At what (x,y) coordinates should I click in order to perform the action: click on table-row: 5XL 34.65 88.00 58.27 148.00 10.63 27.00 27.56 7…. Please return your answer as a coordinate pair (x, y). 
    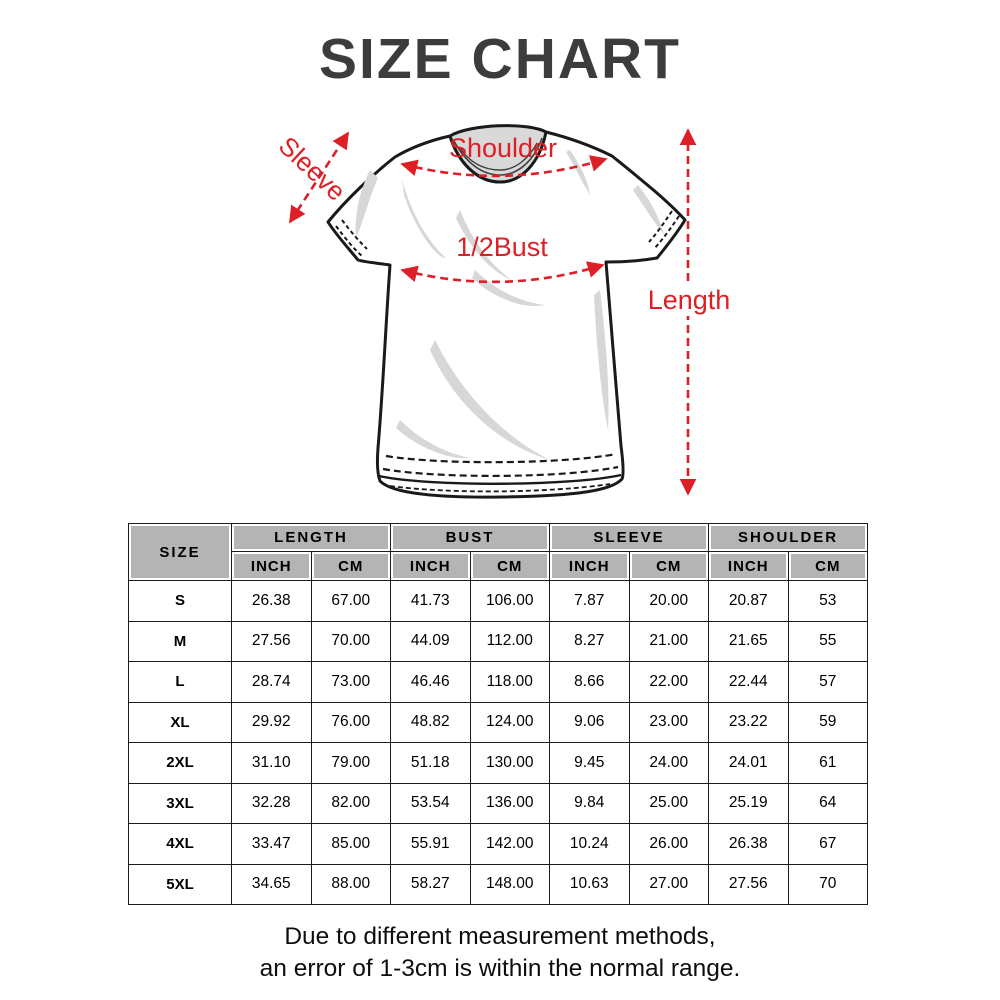
    Looking at the image, I should click on (498, 884).